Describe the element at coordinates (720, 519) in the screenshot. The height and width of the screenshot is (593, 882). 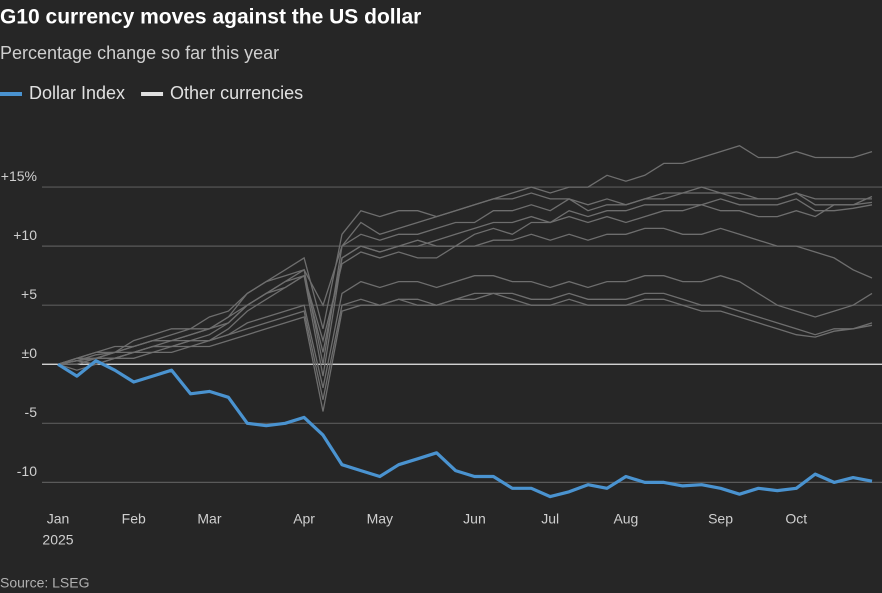
I see `x-tick-label: Sep` at that location.